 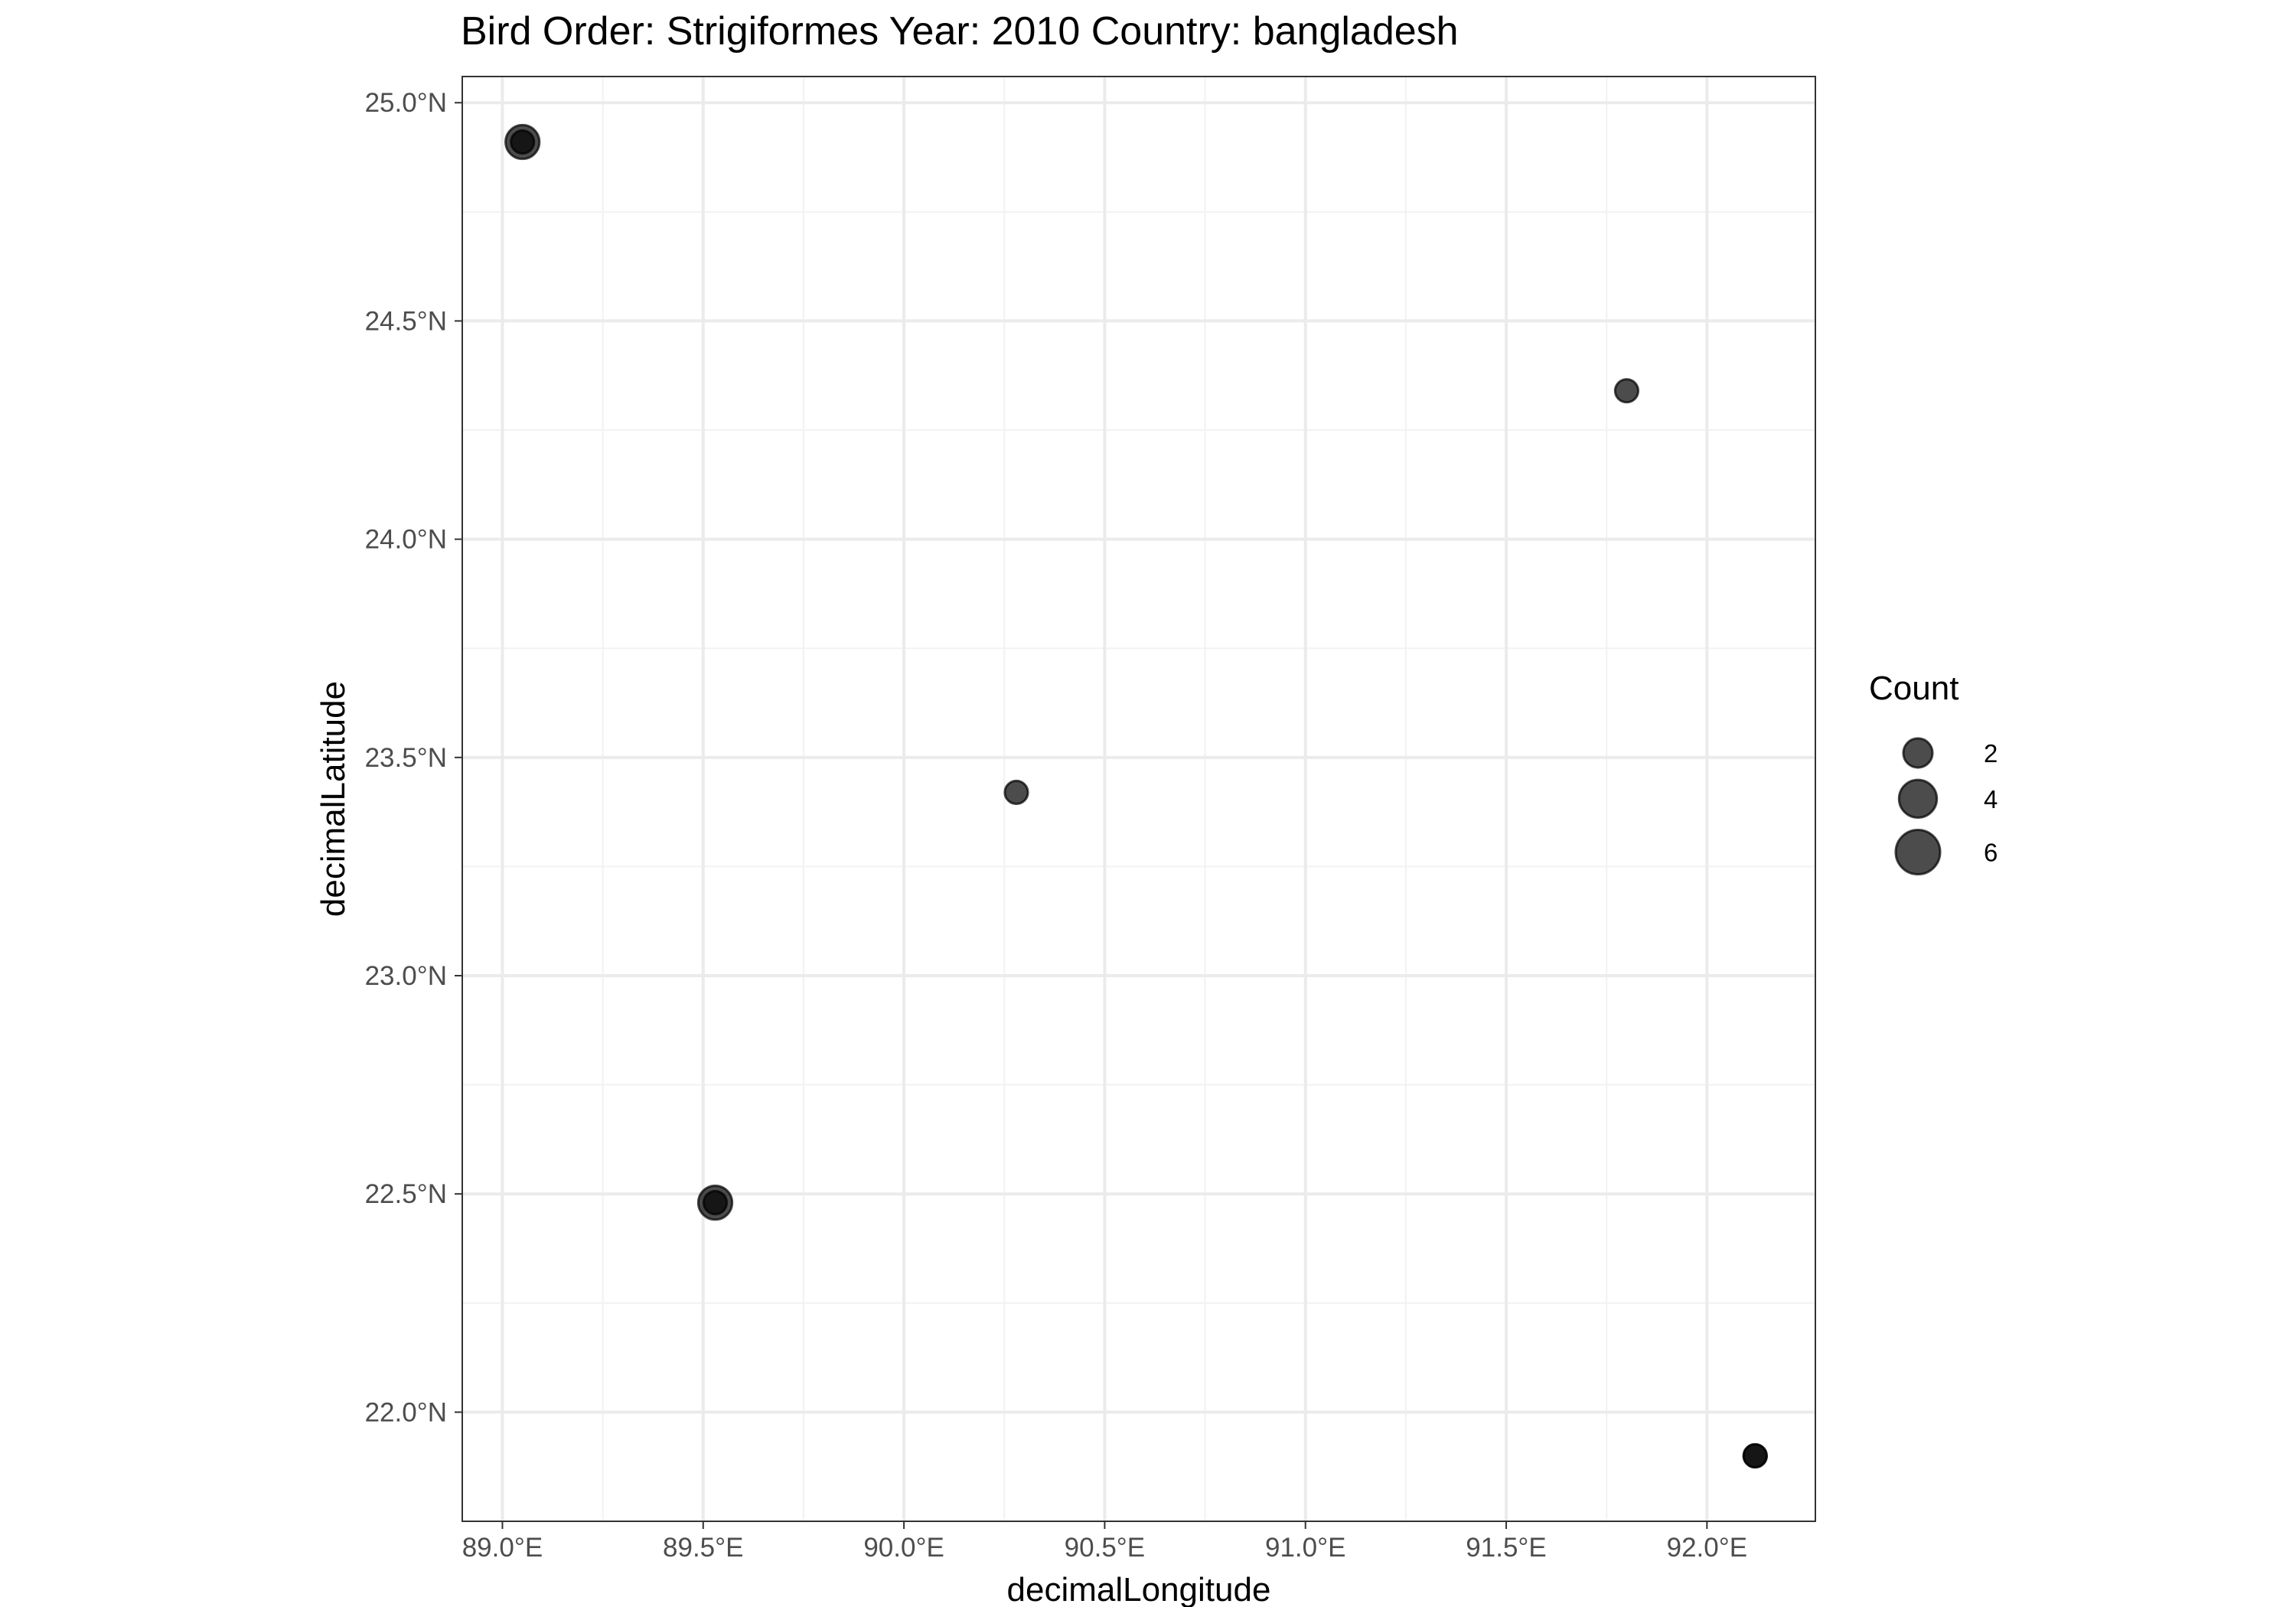 What do you see at coordinates (1991, 852) in the screenshot?
I see `legend-label: 6` at bounding box center [1991, 852].